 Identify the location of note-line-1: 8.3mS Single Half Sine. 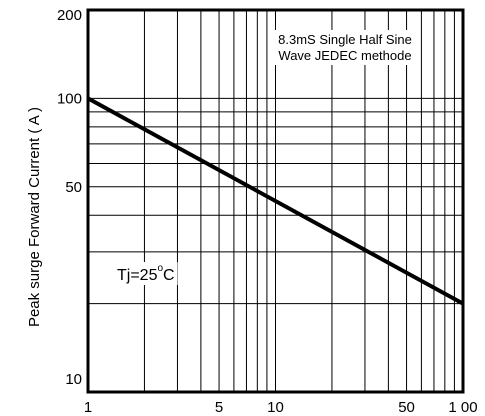
(345, 39).